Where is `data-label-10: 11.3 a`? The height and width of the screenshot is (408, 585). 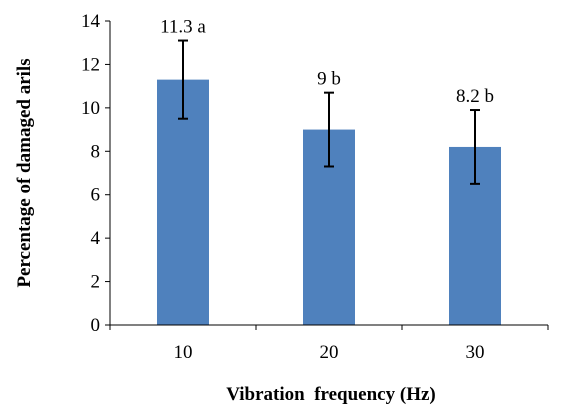 data-label-10: 11.3 a is located at coordinates (183, 27).